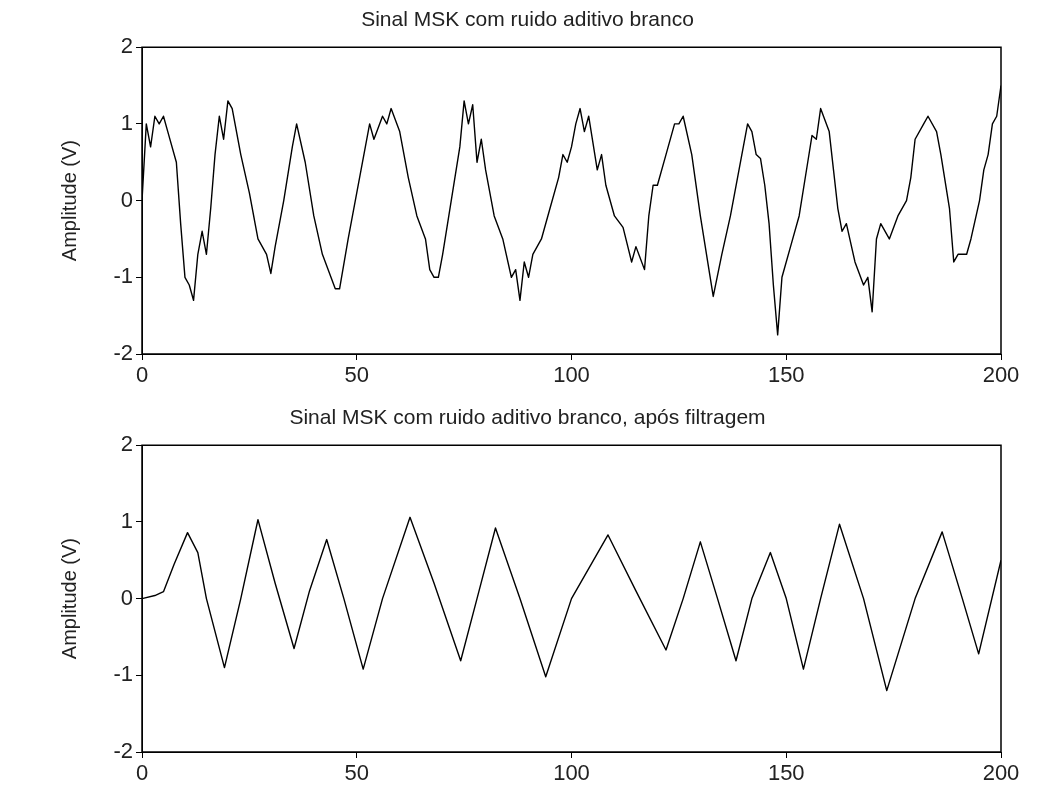 This screenshot has height=796, width=1039. I want to click on chart-title: Sinal MSK com ruido aditivo branco, so click(527, 19).